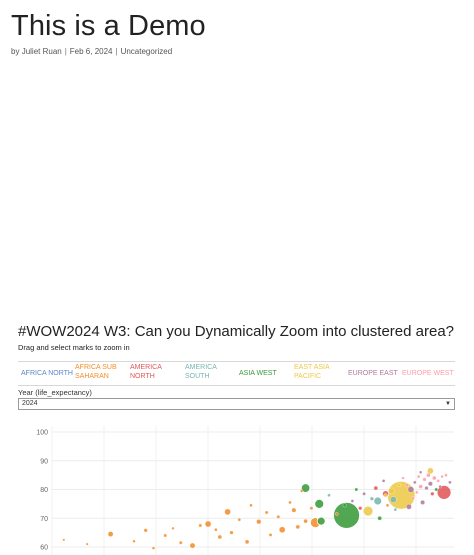  Describe the element at coordinates (41, 51) in the screenshot. I see `author-link: Juliet Ruan` at that location.